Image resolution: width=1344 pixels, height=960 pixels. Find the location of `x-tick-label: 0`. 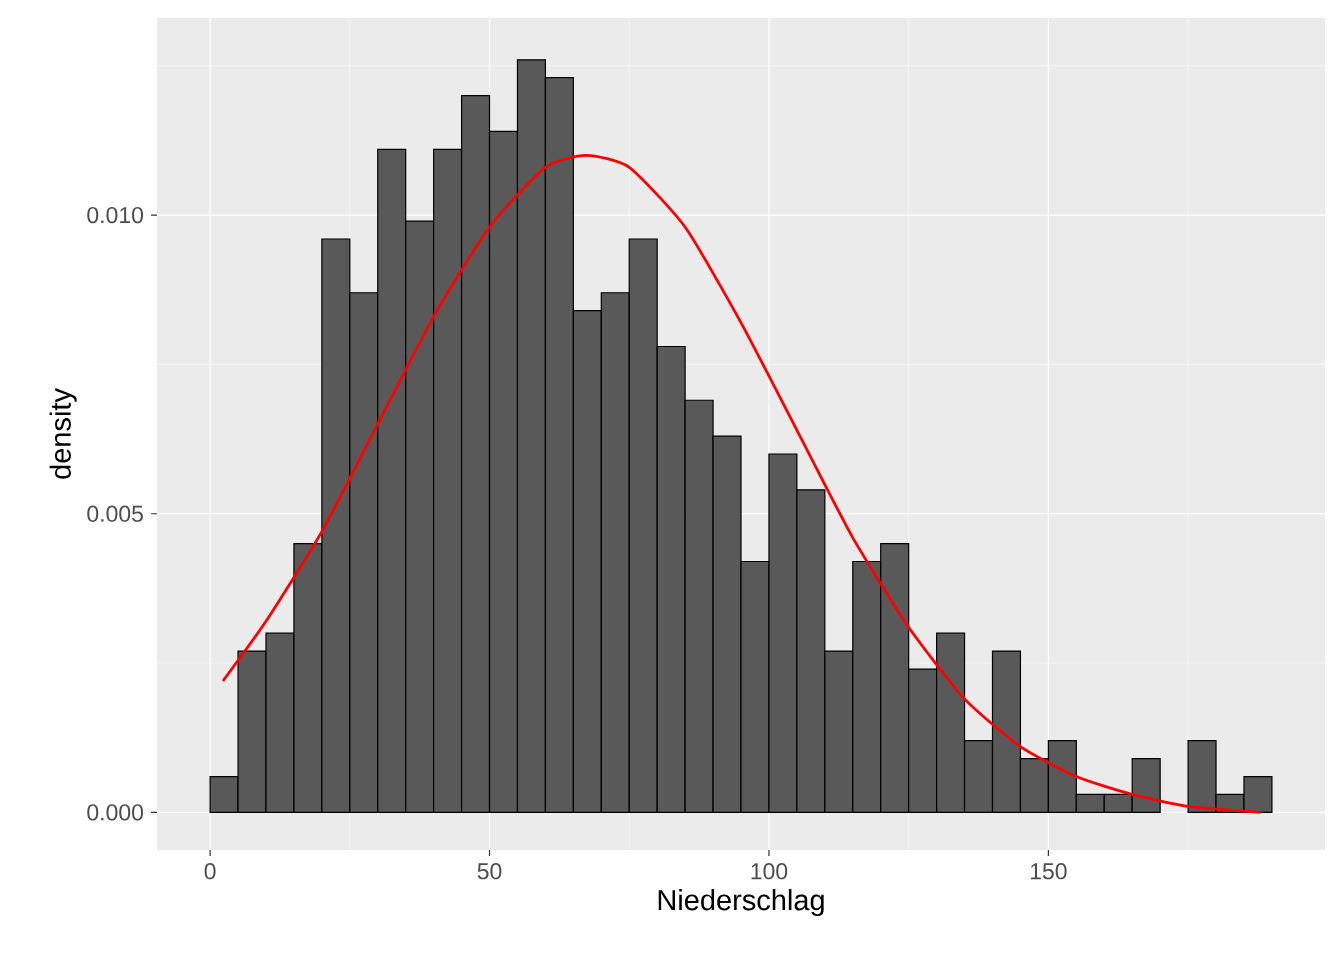

x-tick-label: 0 is located at coordinates (210, 871).